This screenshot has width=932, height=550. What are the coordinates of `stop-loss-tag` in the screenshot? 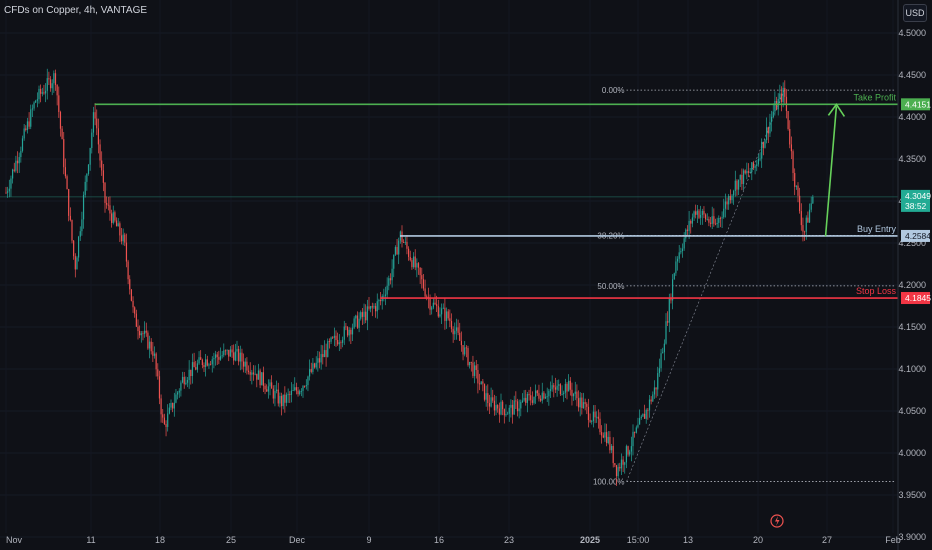 It's located at (915, 298).